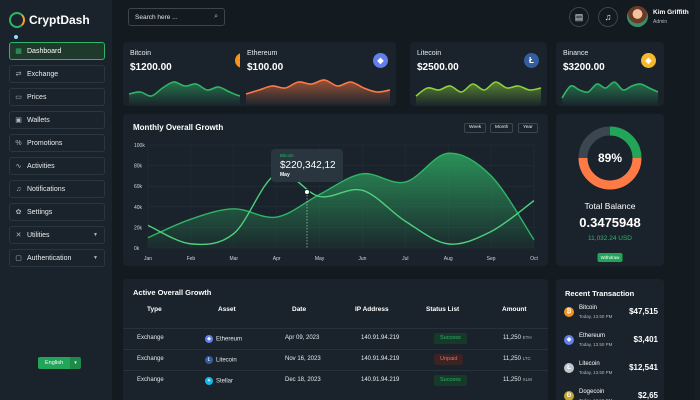 The image size is (700, 400). Describe the element at coordinates (611, 394) in the screenshot. I see `list-item: Ð Dogecoin Today, 13.50 PM $2,65` at that location.